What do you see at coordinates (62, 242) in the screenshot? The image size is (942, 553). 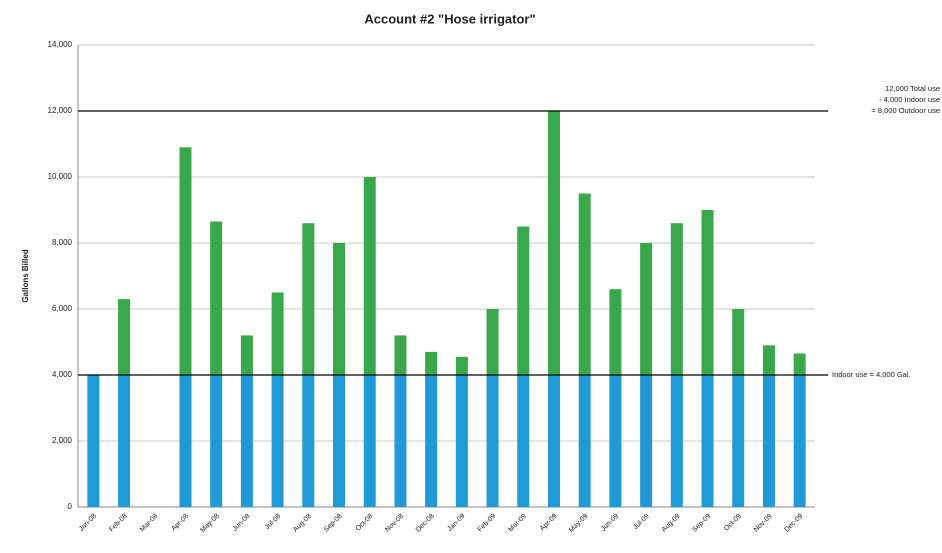 I see `y-tick-label: 8,000` at bounding box center [62, 242].